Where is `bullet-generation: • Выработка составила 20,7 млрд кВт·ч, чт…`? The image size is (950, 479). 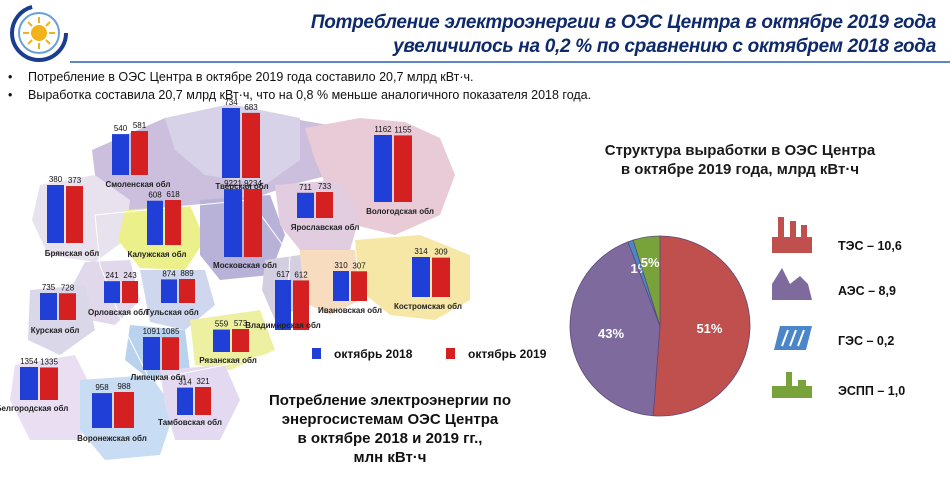 bullet-generation: • Выработка составила 20,7 млрд кВт·ч, чт… is located at coordinates (300, 95).